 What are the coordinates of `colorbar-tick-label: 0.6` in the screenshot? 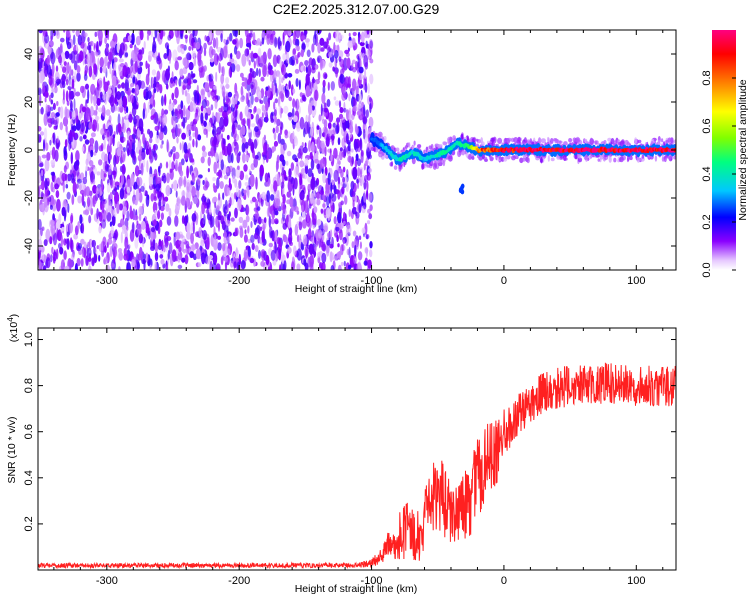 It's located at (707, 125).